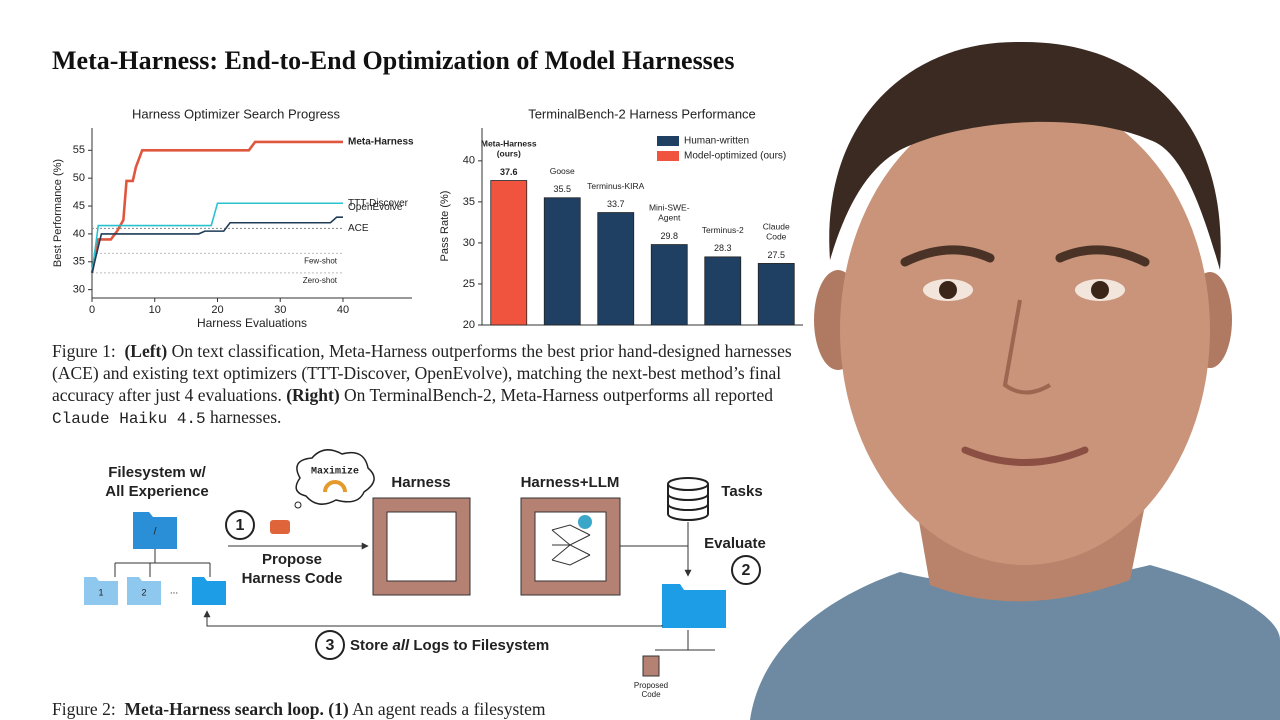 This screenshot has height=720, width=1280. Describe the element at coordinates (723, 230) in the screenshot. I see `bar-category: Terminus-2` at that location.